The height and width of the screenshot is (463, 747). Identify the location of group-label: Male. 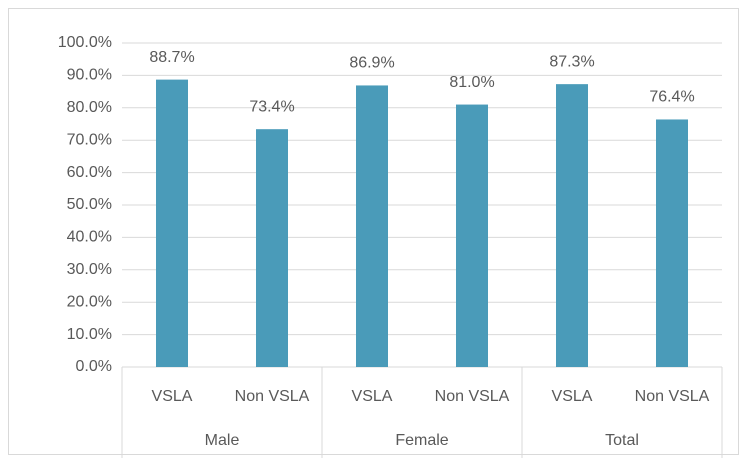
(222, 440).